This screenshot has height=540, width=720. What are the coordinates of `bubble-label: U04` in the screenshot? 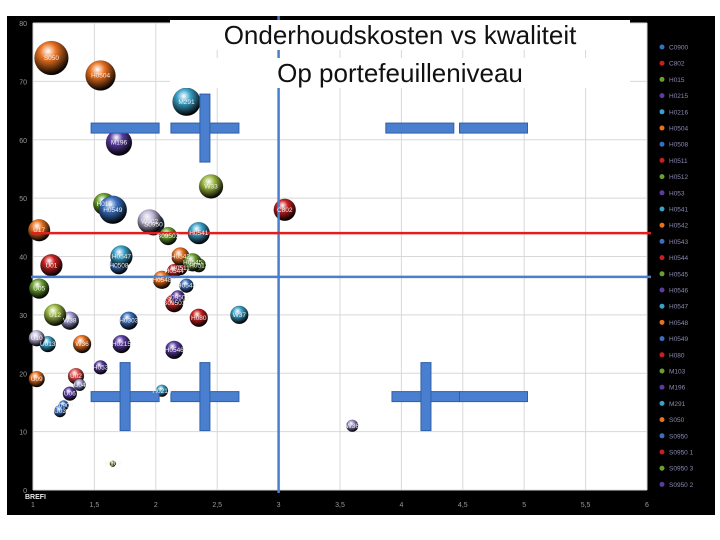 It's located at (80, 385).